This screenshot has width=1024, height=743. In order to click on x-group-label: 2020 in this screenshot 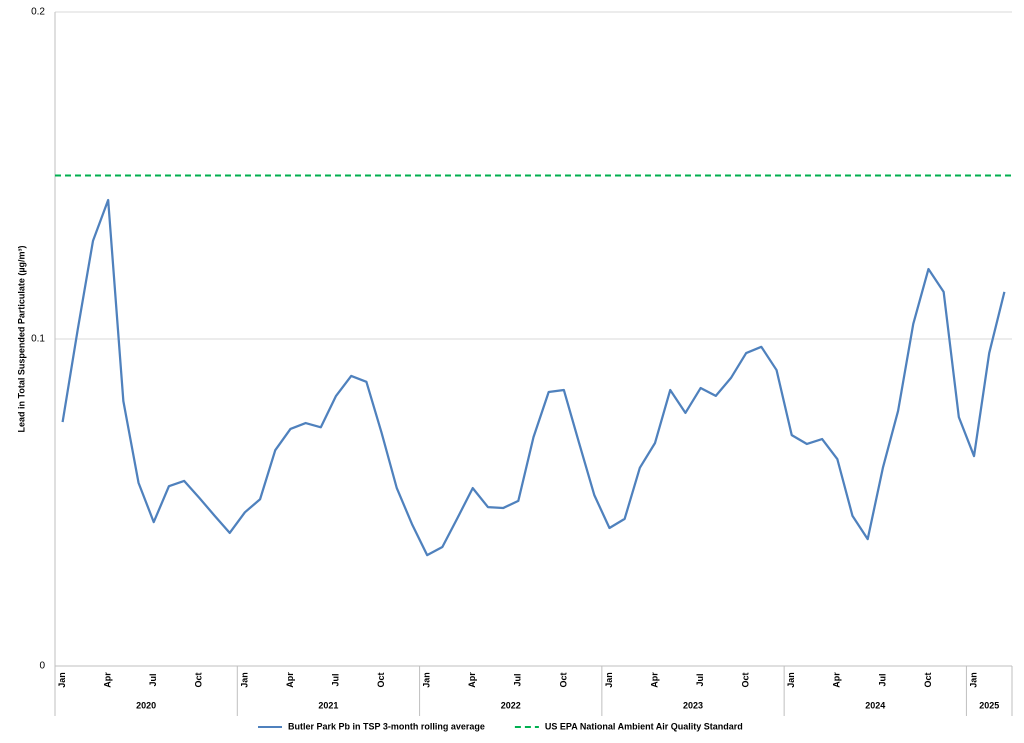, I will do `click(146, 705)`.